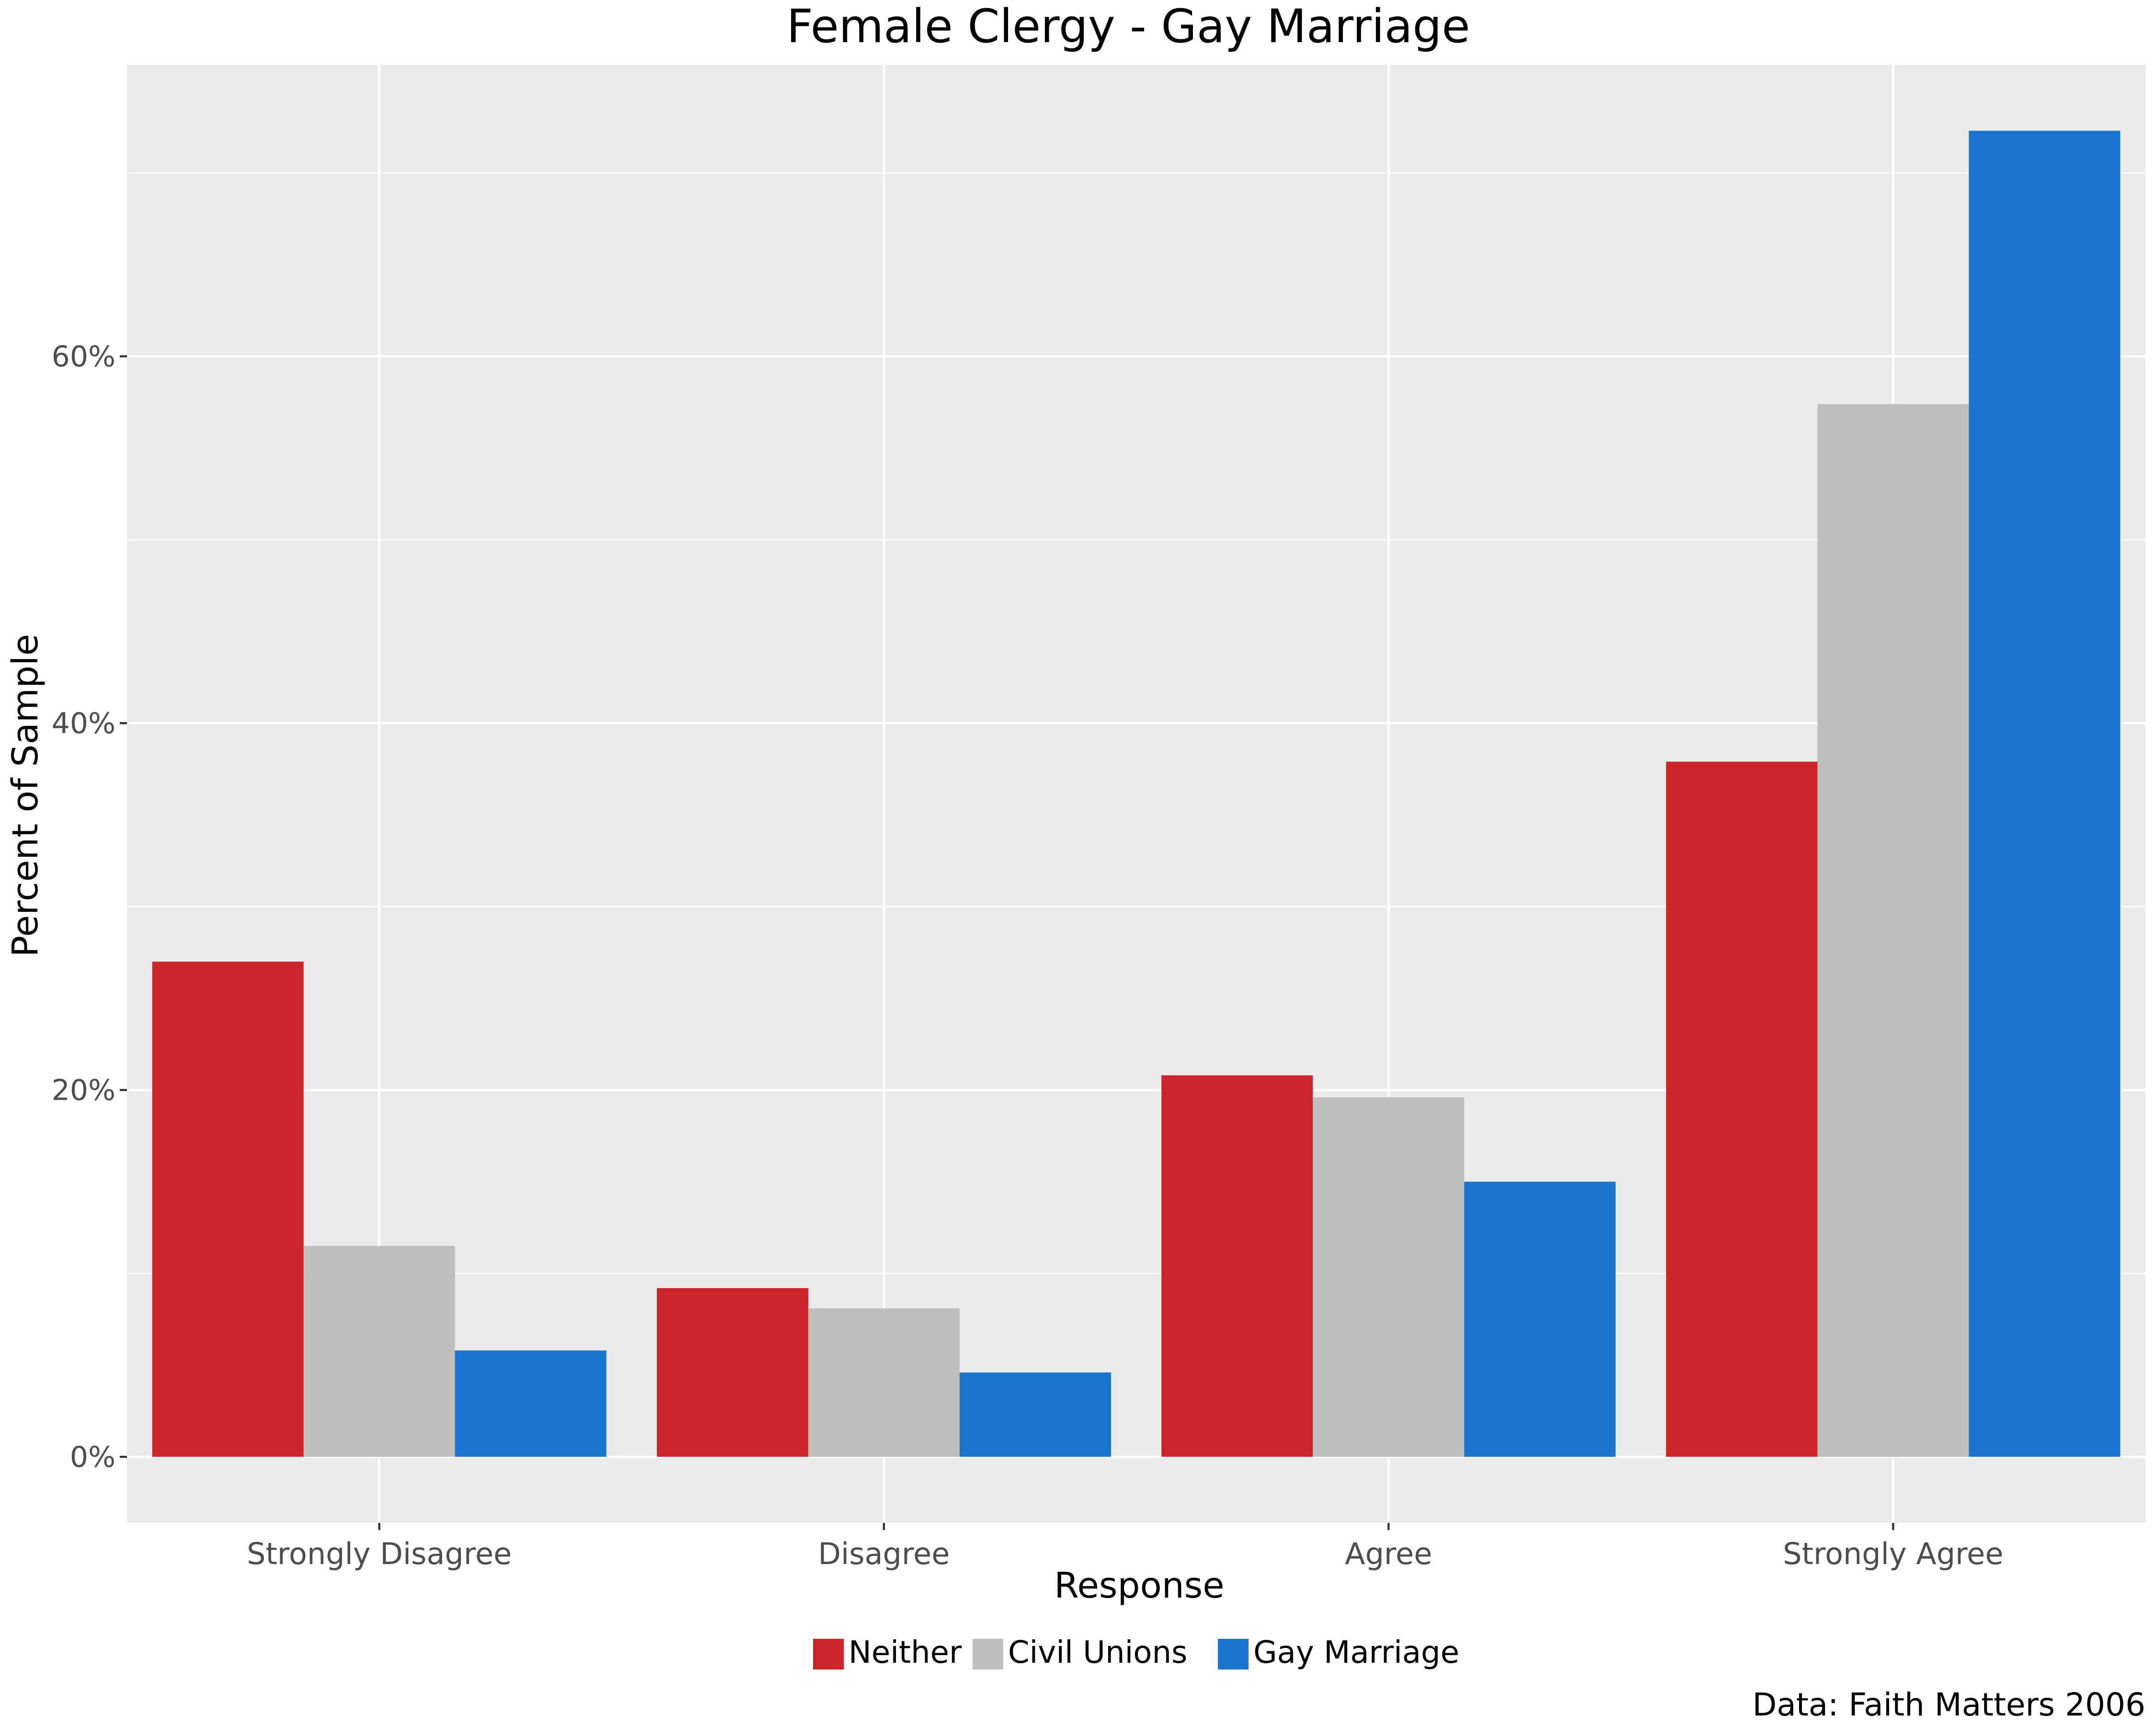 The width and height of the screenshot is (2156, 1727). I want to click on x-axis-title: Response, so click(1139, 1585).